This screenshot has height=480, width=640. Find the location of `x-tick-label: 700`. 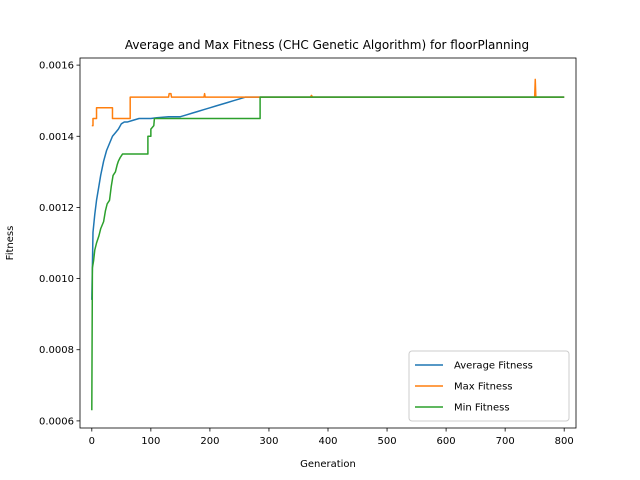

x-tick-label: 700 is located at coordinates (505, 441).